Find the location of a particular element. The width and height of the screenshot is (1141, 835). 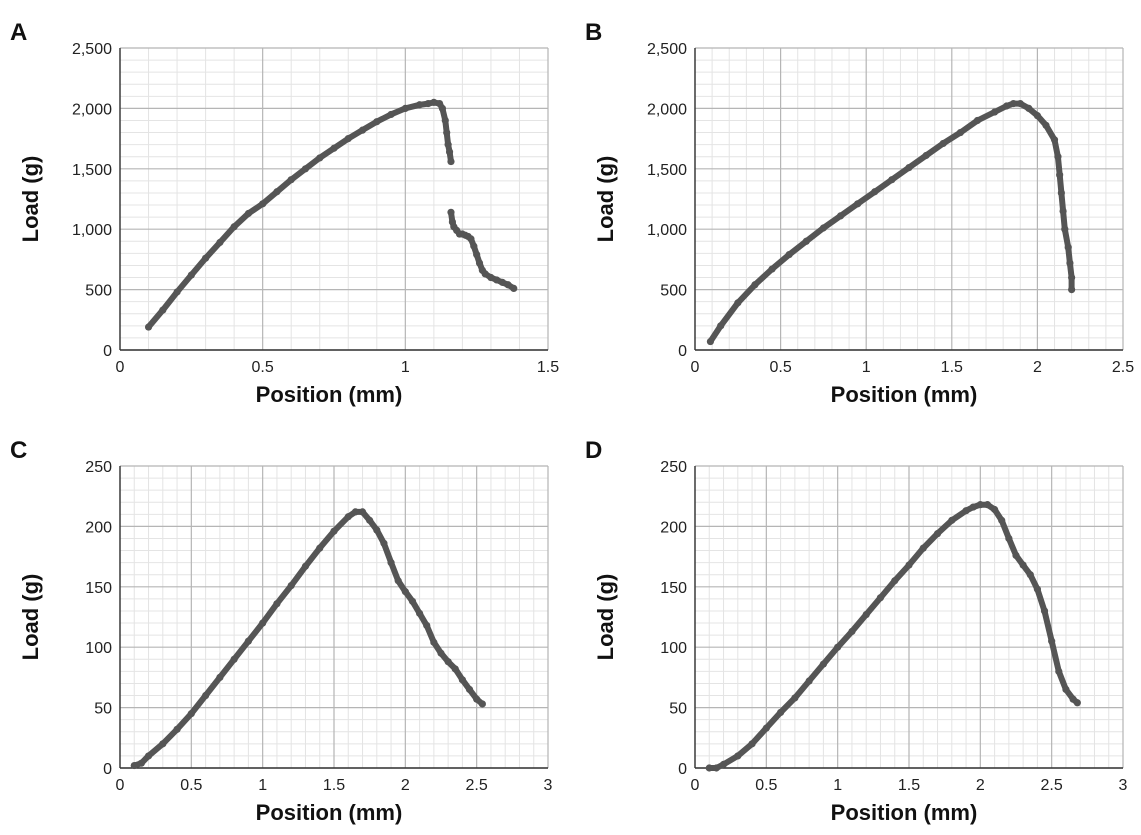

y-tick-label: 150 is located at coordinates (673, 588).